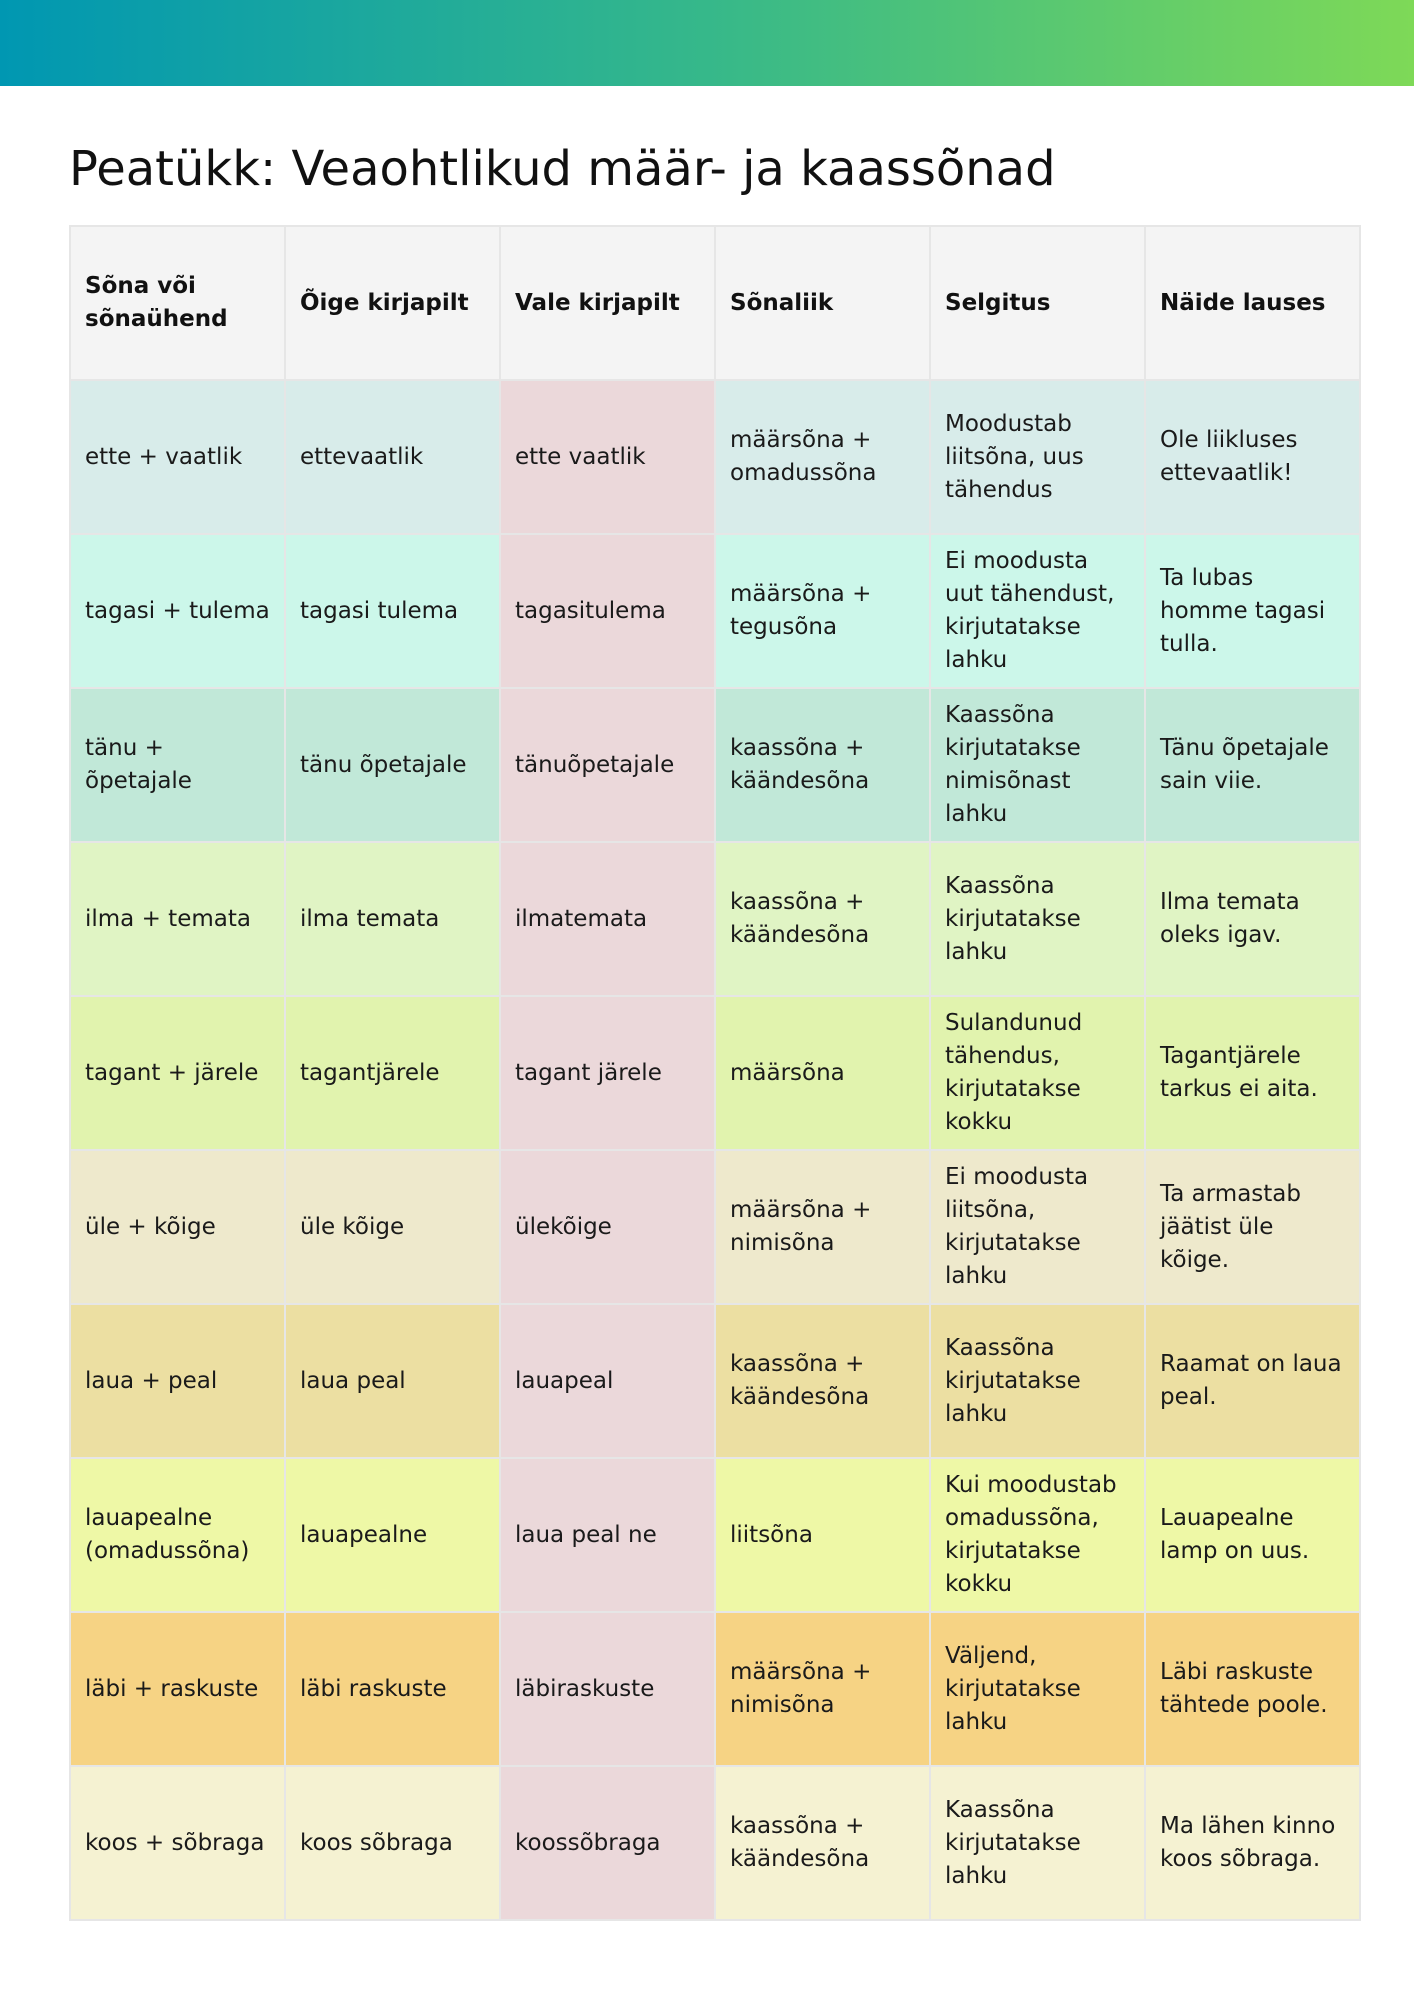 This screenshot has height=2000, width=1414. I want to click on cell-wrong-spelling: ette vaatlik, so click(607, 457).